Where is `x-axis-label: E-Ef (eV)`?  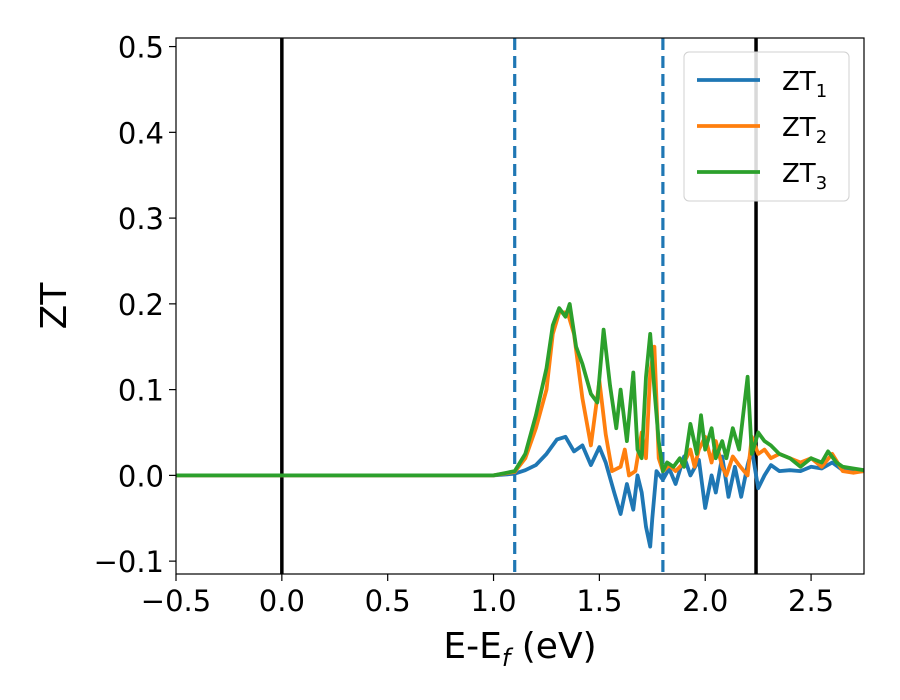
x-axis-label: E-Ef (eV) is located at coordinates (519, 649).